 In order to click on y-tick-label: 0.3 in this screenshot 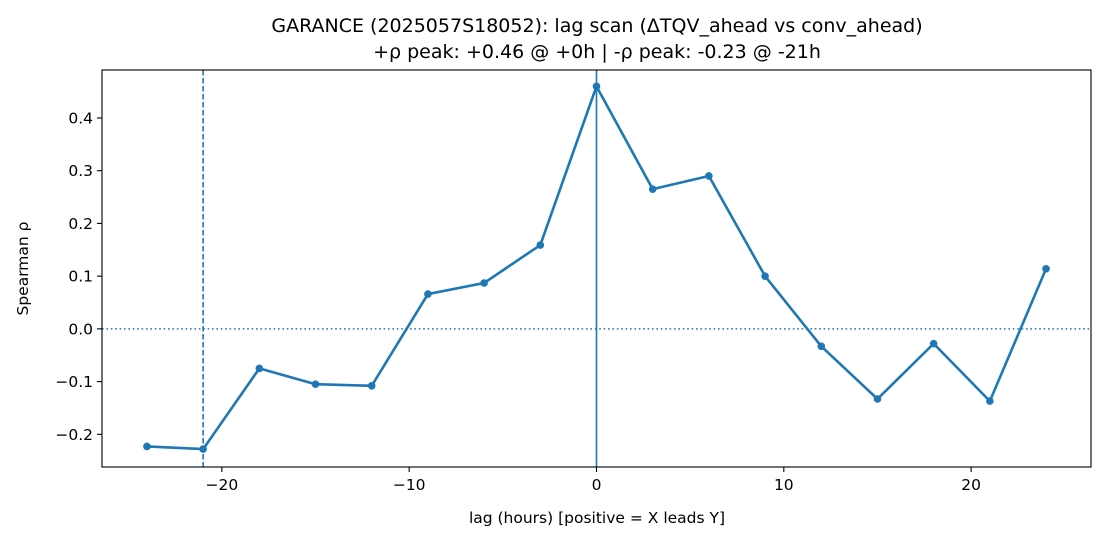, I will do `click(80, 171)`.